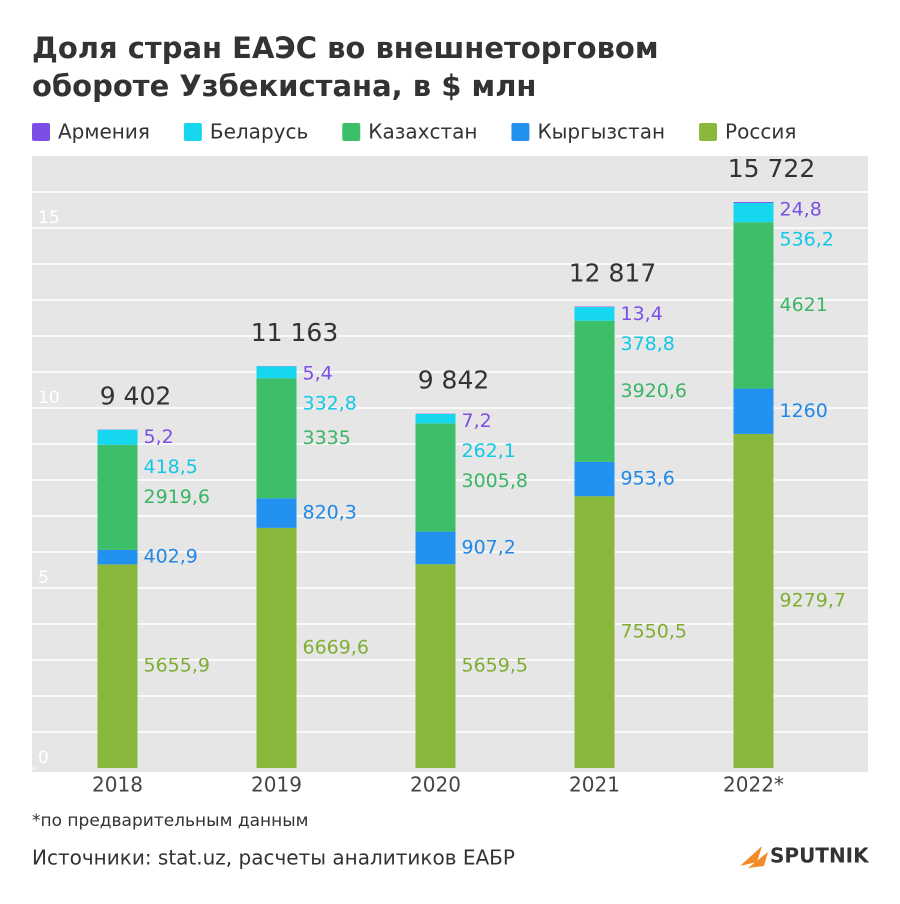 Image resolution: width=900 pixels, height=904 pixels. I want to click on y-tick-label: 5, so click(43, 578).